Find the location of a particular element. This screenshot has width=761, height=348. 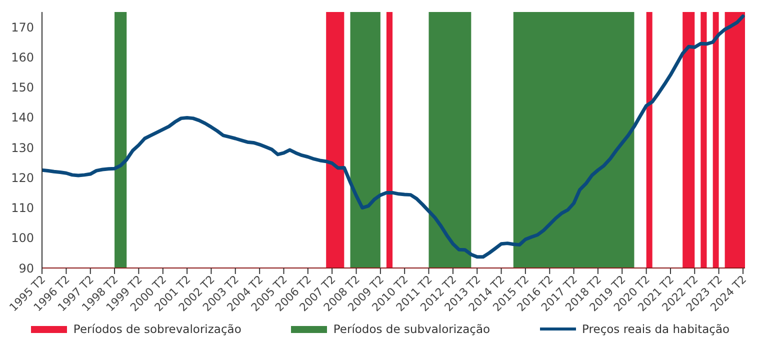

y-tick-label: 160 is located at coordinates (22, 57).